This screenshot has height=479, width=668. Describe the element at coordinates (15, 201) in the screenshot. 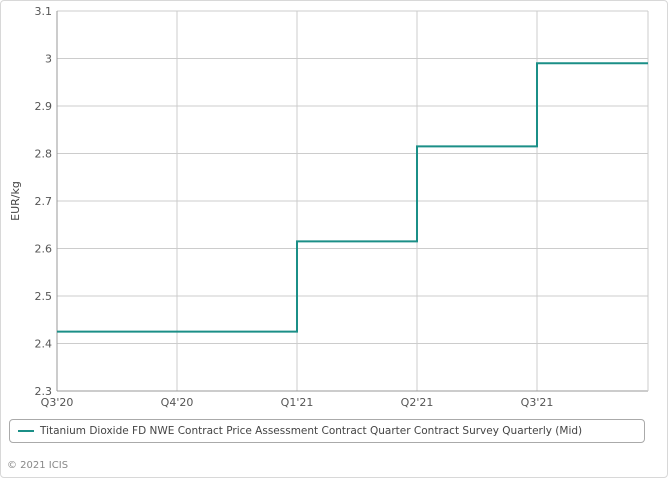

I see `y-axis-title: EUR/kg` at that location.